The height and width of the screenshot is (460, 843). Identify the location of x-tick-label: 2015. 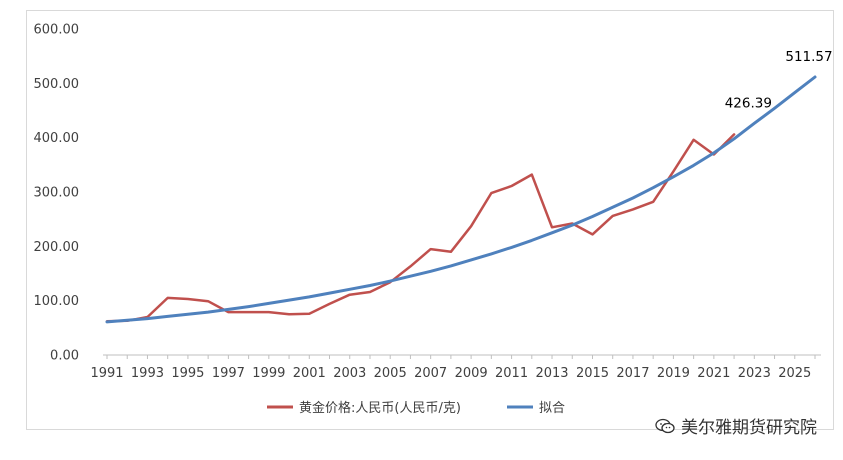
(592, 373).